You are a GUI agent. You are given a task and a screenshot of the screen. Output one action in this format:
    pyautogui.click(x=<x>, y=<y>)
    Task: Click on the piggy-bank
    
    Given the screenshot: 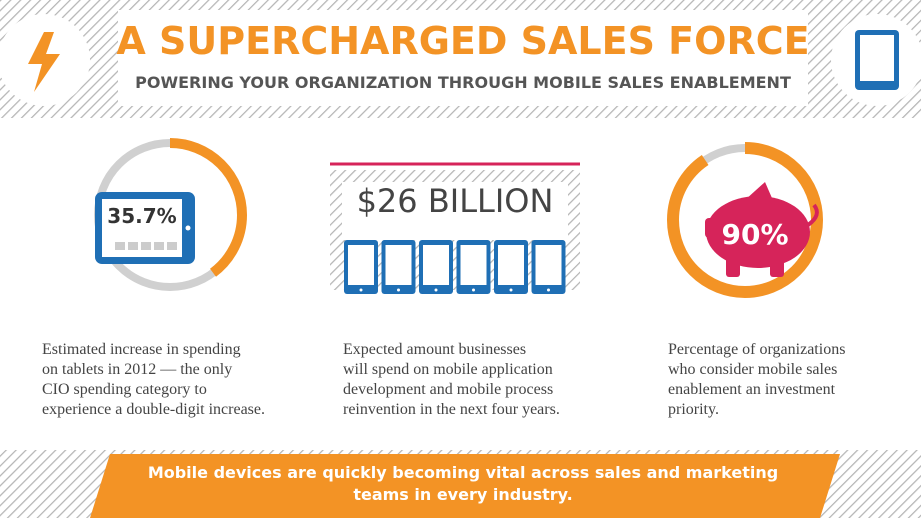 What is the action you would take?
    pyautogui.click(x=762, y=229)
    